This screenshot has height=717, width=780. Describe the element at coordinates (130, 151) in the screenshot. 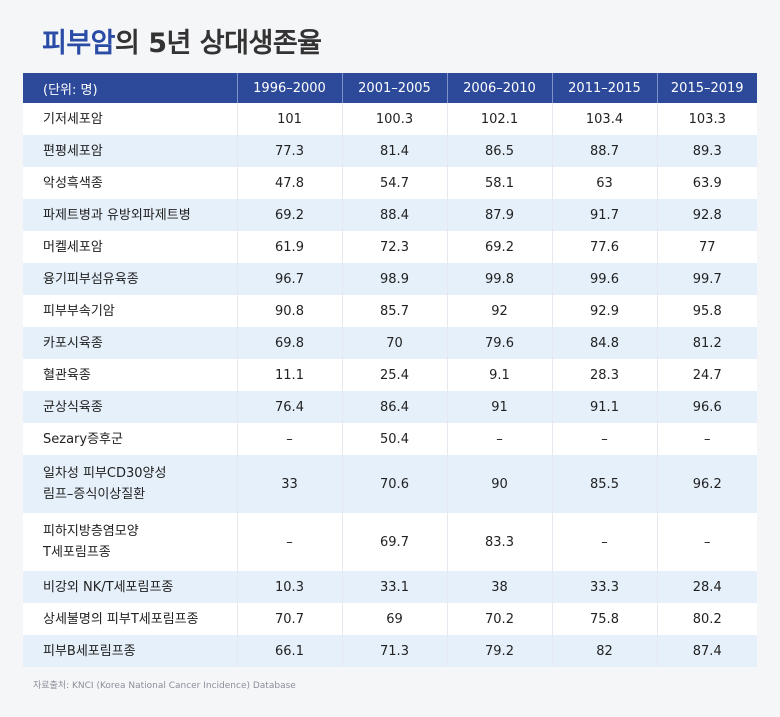

I see `cancer-type: 편평세포암` at that location.